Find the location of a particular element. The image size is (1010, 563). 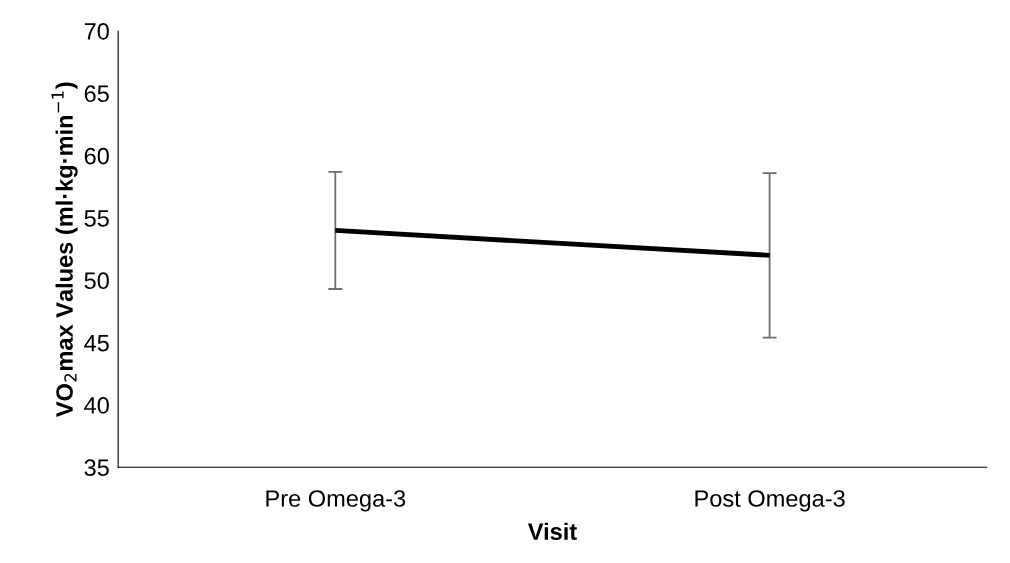

y-tick-label: 35 is located at coordinates (96, 468).